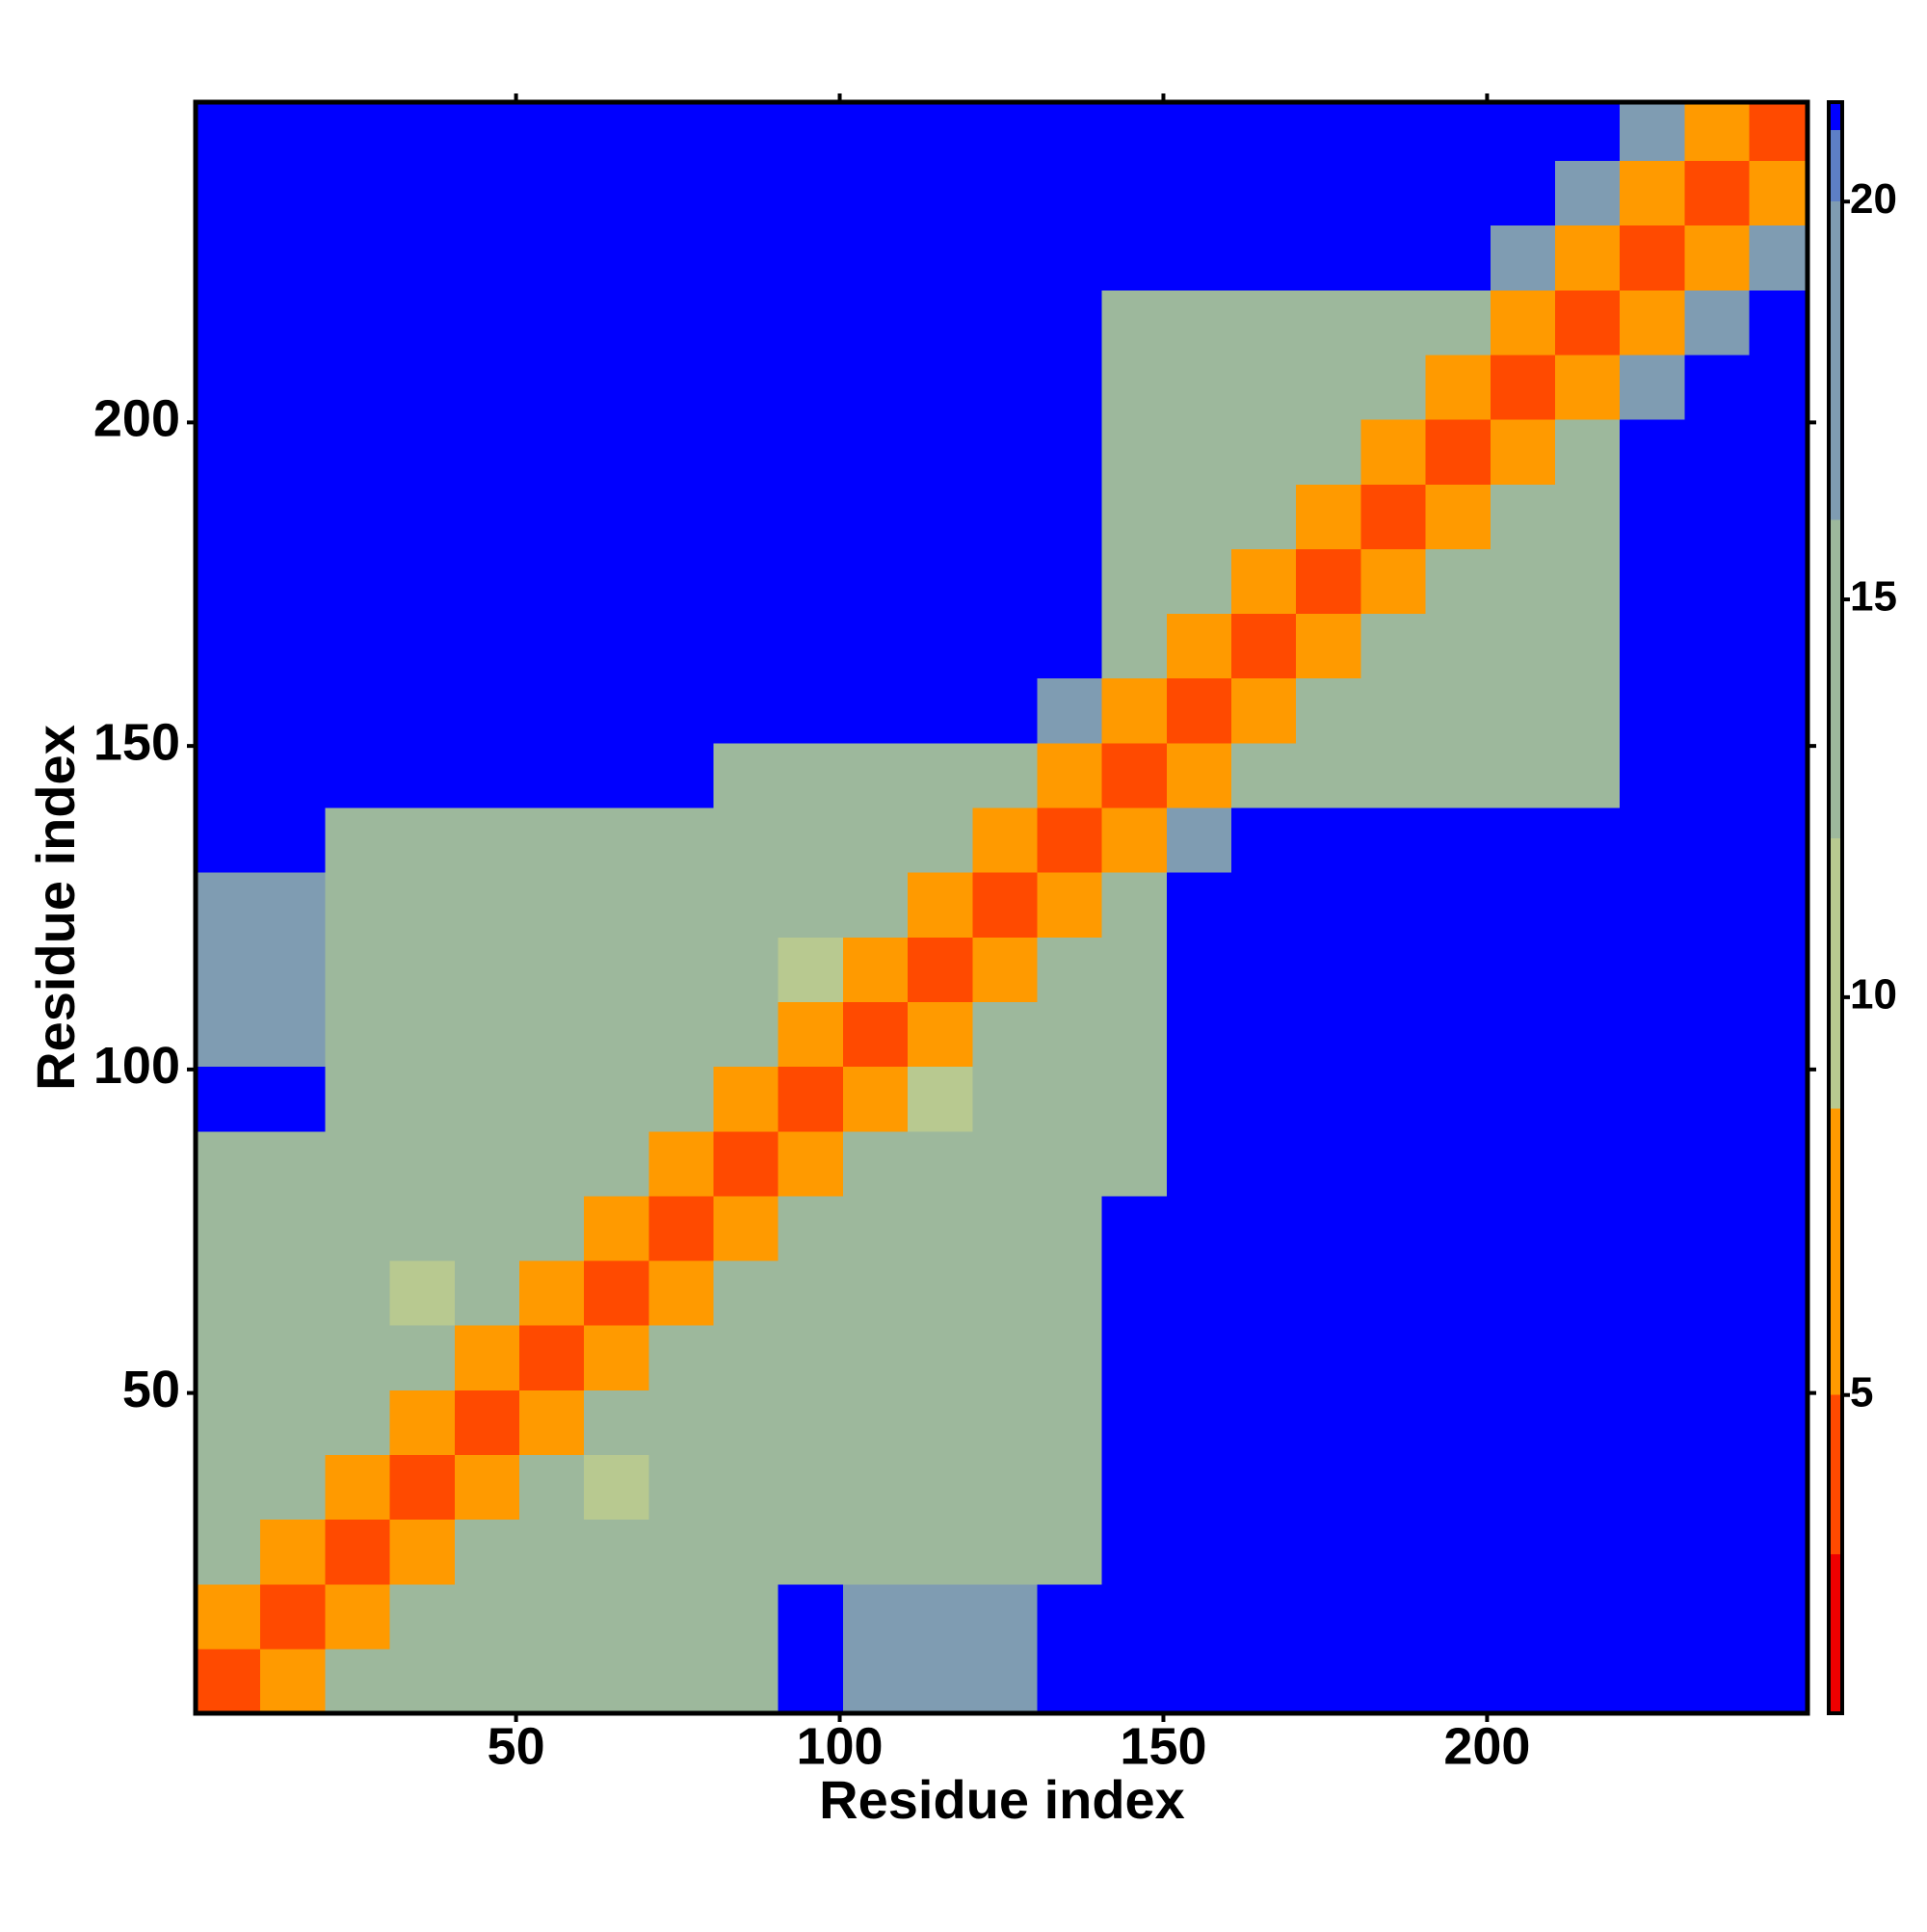 Image resolution: width=1927 pixels, height=1932 pixels. Describe the element at coordinates (151, 1389) in the screenshot. I see `y-tick-label: 50` at that location.